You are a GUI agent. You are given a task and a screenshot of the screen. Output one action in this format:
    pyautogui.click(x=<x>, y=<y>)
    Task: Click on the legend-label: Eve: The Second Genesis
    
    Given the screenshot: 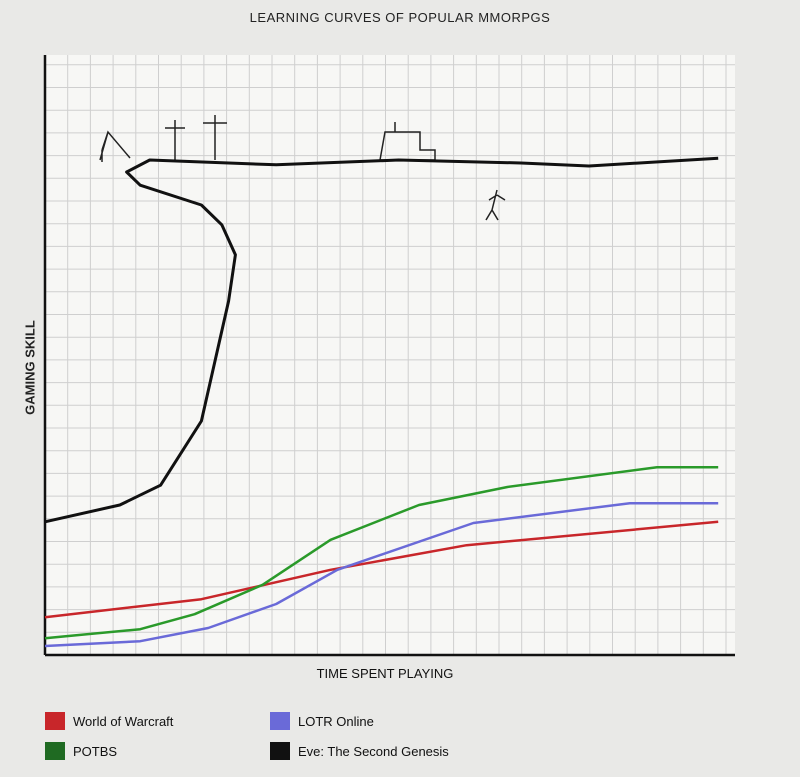 What is the action you would take?
    pyautogui.click(x=373, y=751)
    